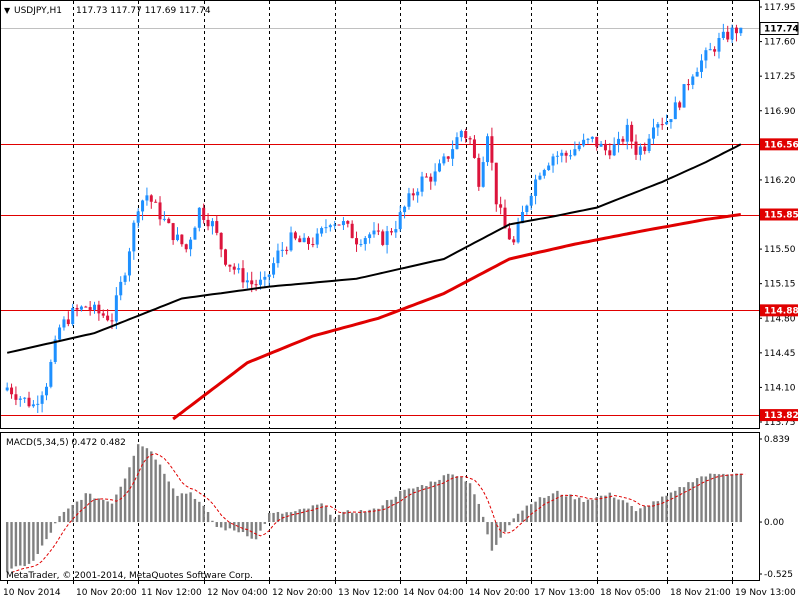 This screenshot has width=800, height=600. I want to click on level-tag, so click(779, 310).